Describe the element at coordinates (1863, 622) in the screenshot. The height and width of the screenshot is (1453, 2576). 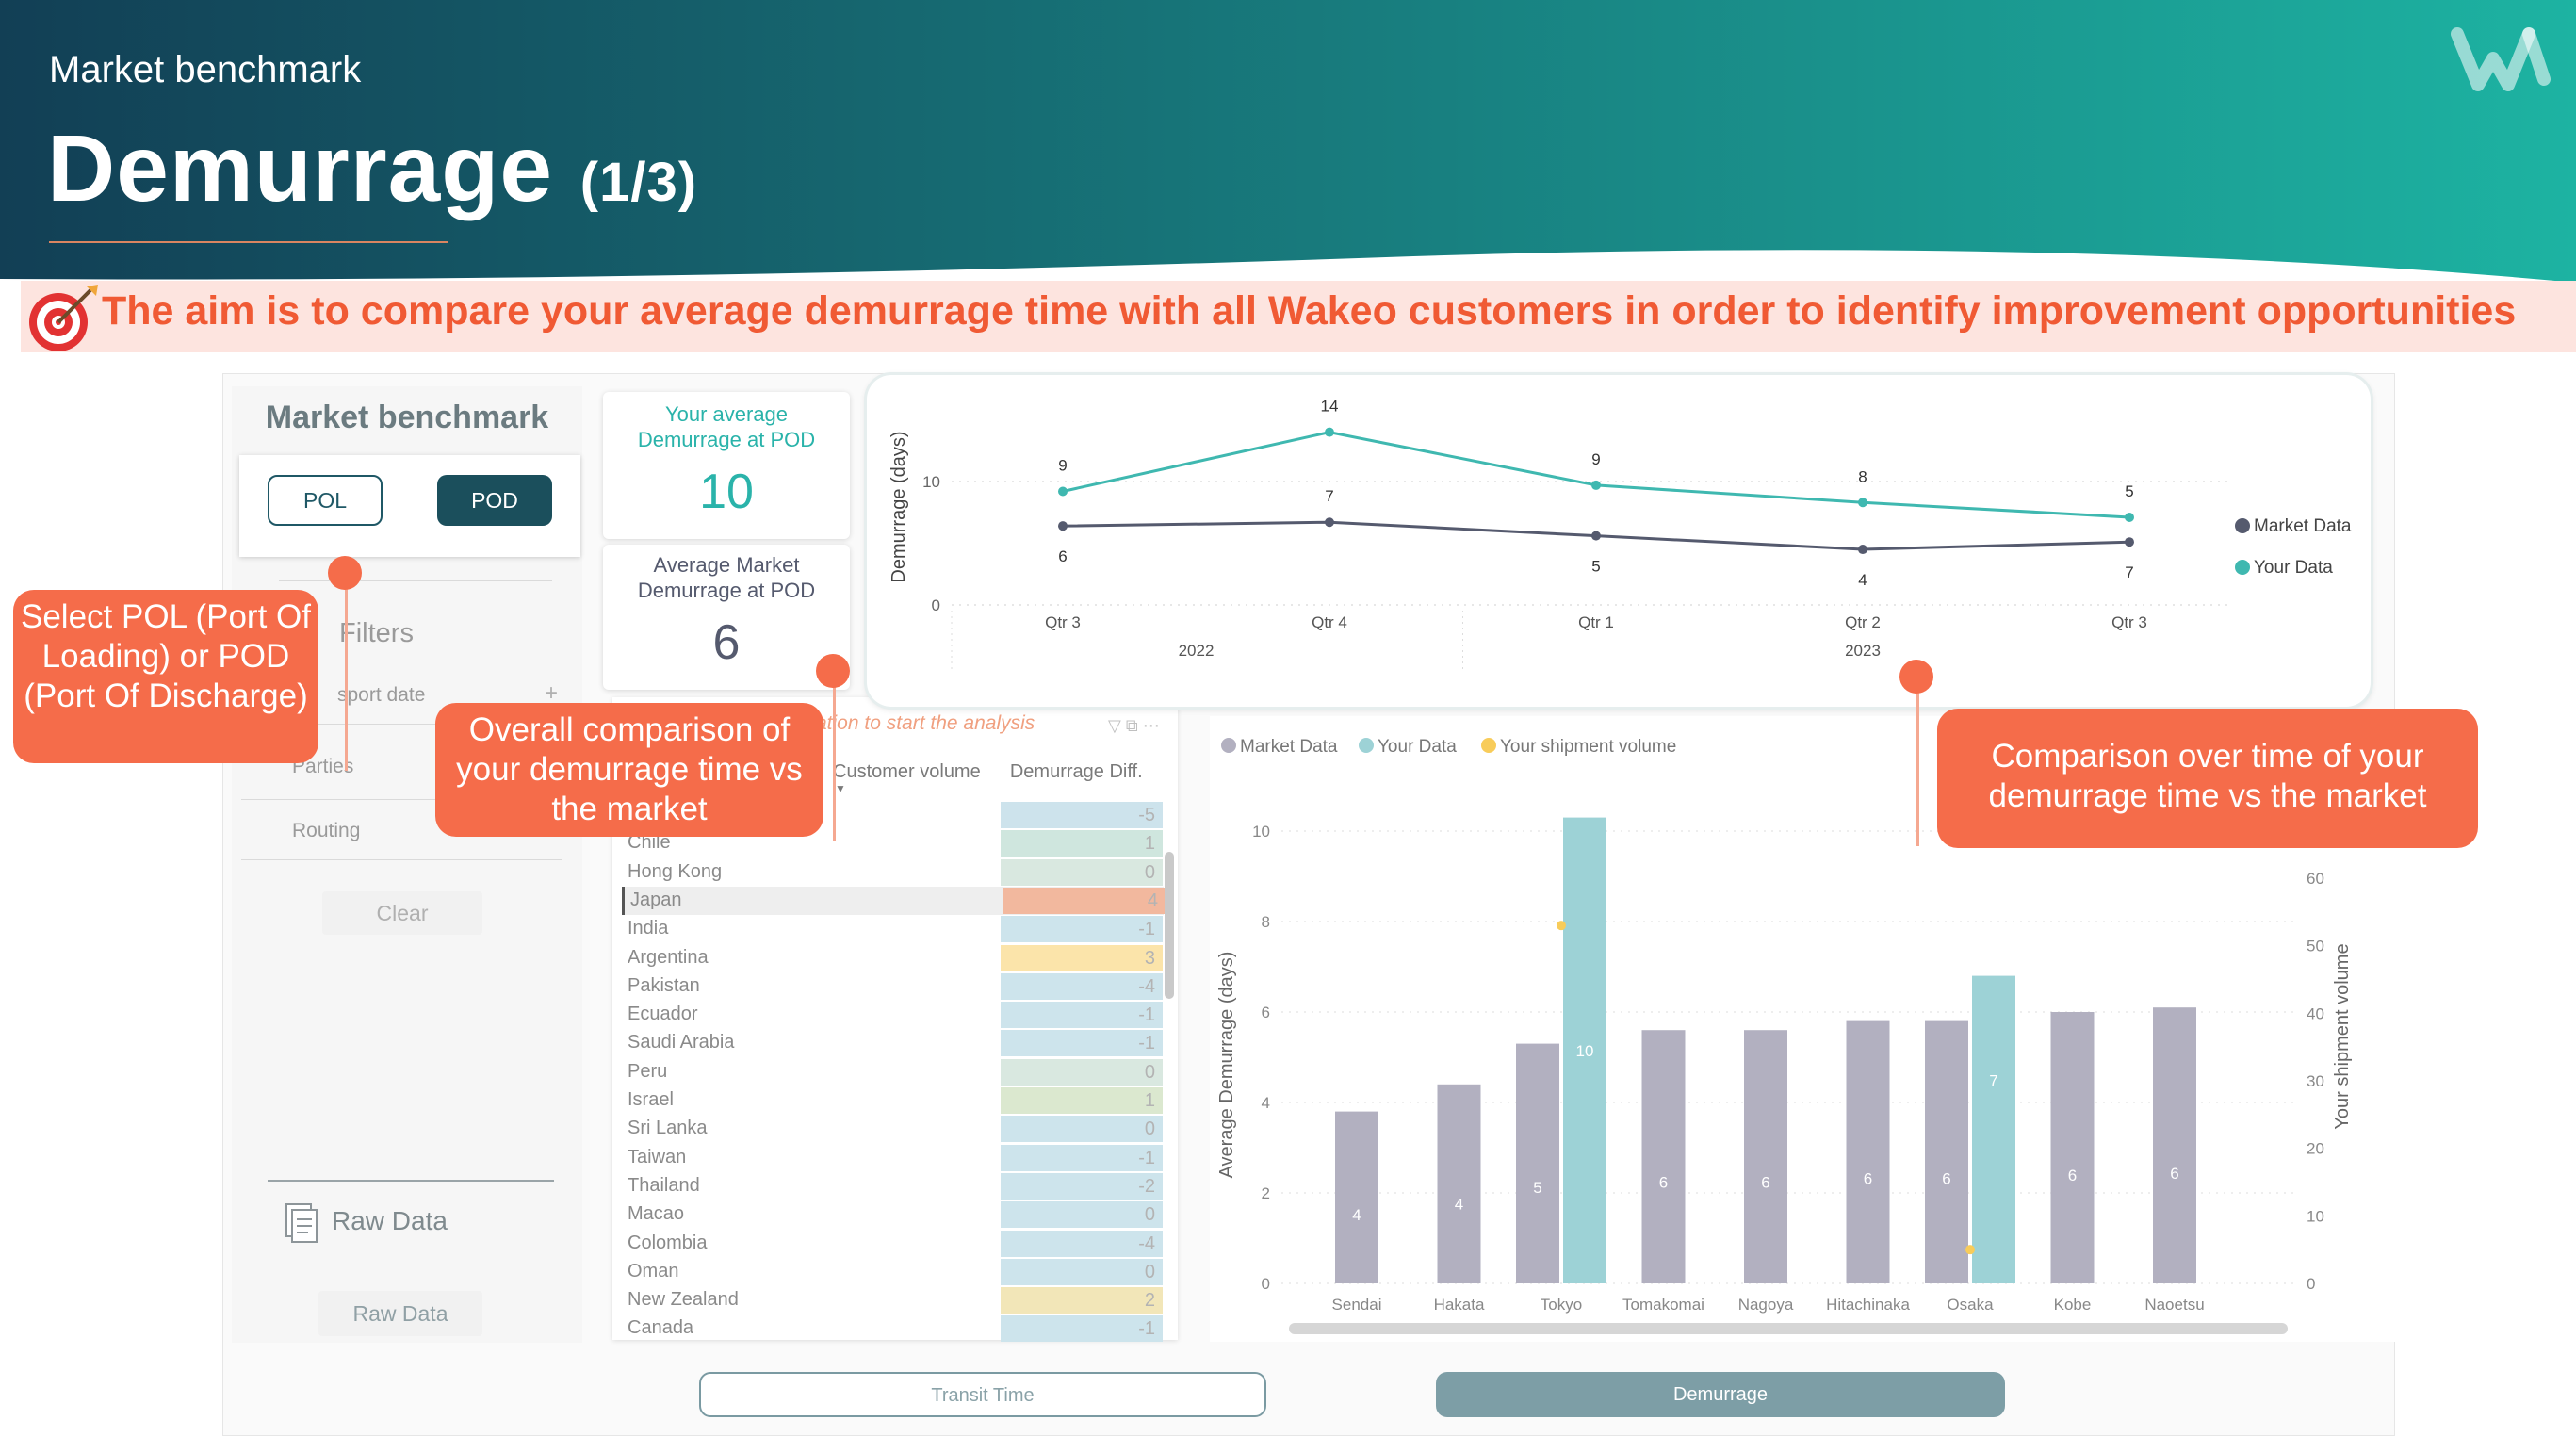
I see `x-tick-label: Qtr 2` at that location.